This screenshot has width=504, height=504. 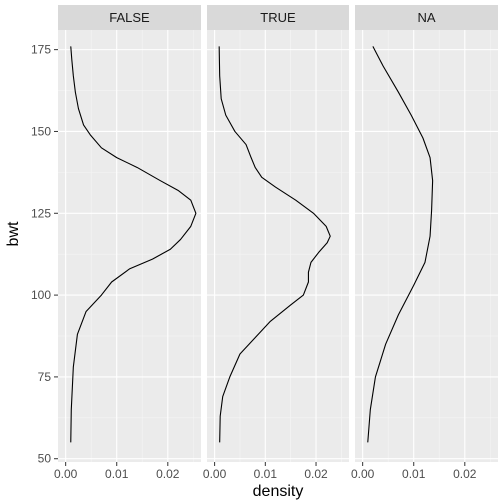 I want to click on y-tick-label: 75, so click(x=45, y=377).